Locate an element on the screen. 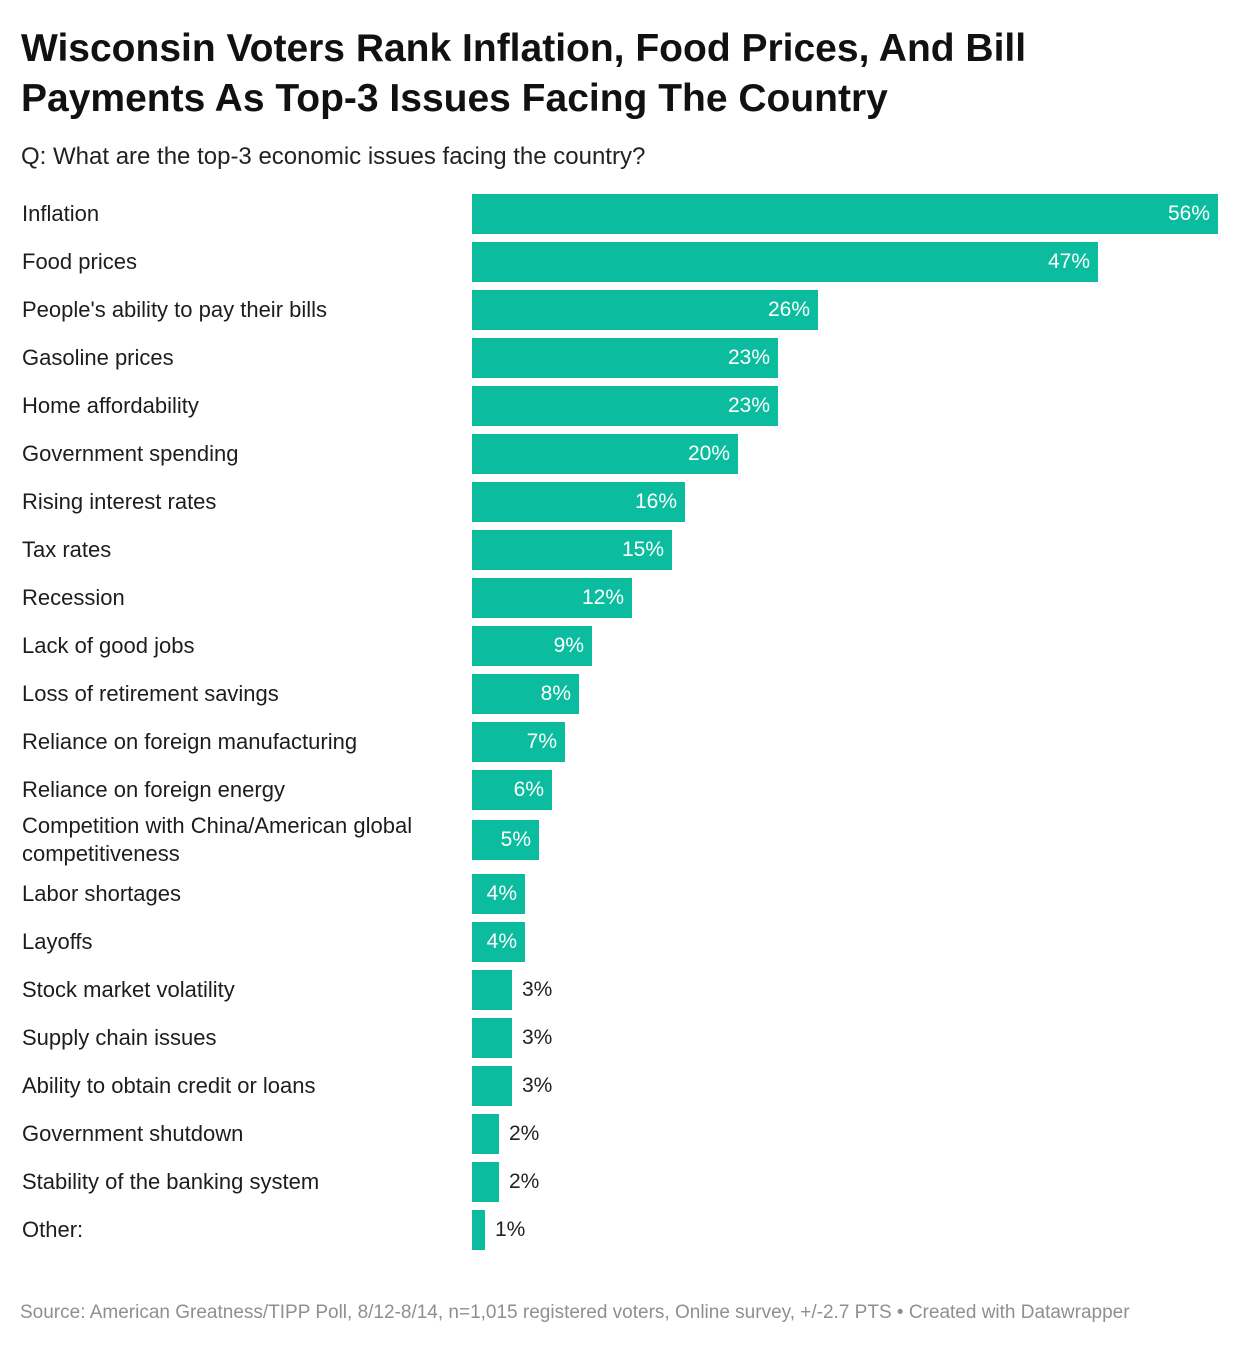 The width and height of the screenshot is (1240, 1372). bar-value-label: 5% is located at coordinates (515, 839).